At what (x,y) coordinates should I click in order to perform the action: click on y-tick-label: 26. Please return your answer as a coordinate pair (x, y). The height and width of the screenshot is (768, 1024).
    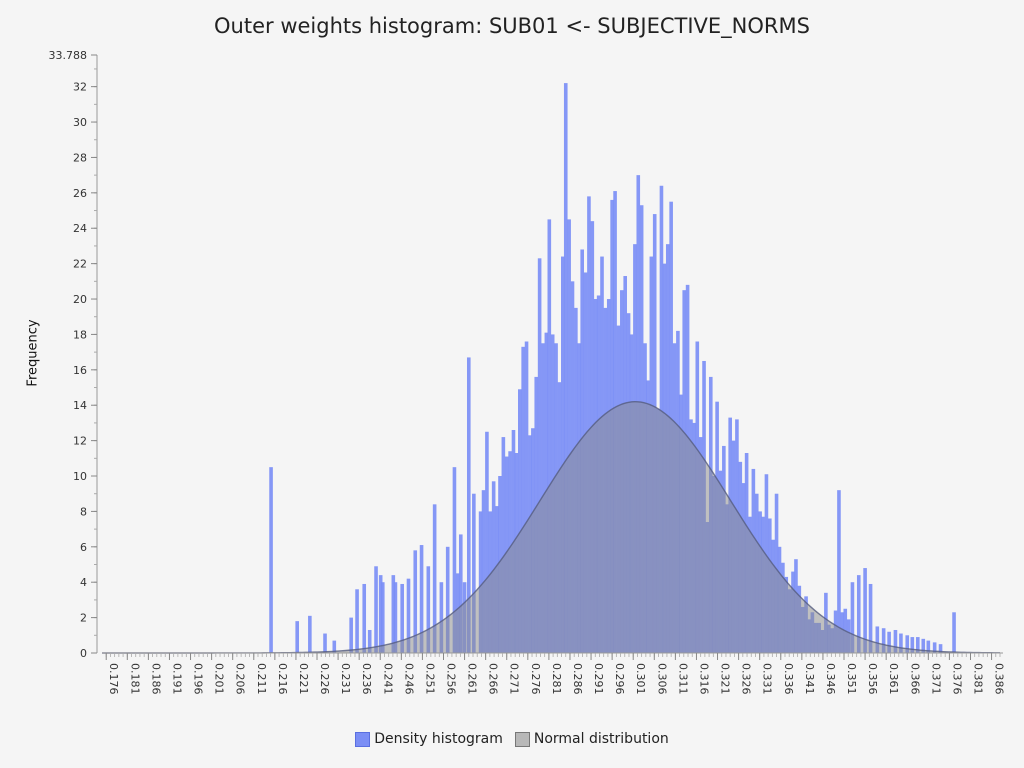
    Looking at the image, I should click on (80, 193).